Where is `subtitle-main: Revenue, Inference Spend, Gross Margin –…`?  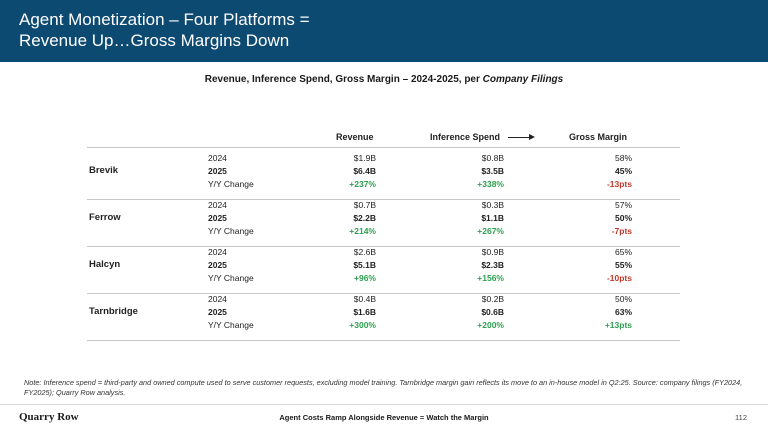
subtitle-main: Revenue, Inference Spend, Gross Margin –… is located at coordinates (343, 79).